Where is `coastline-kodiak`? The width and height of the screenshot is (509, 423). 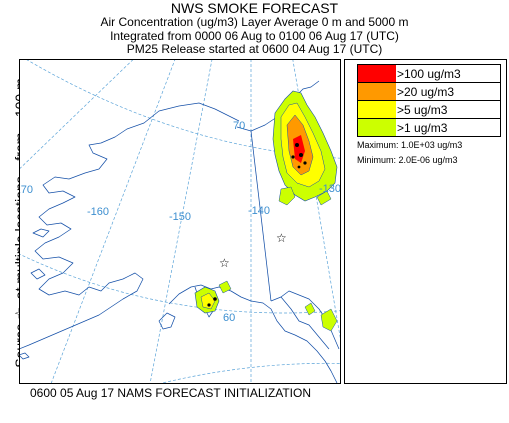 coastline-kodiak is located at coordinates (167, 321).